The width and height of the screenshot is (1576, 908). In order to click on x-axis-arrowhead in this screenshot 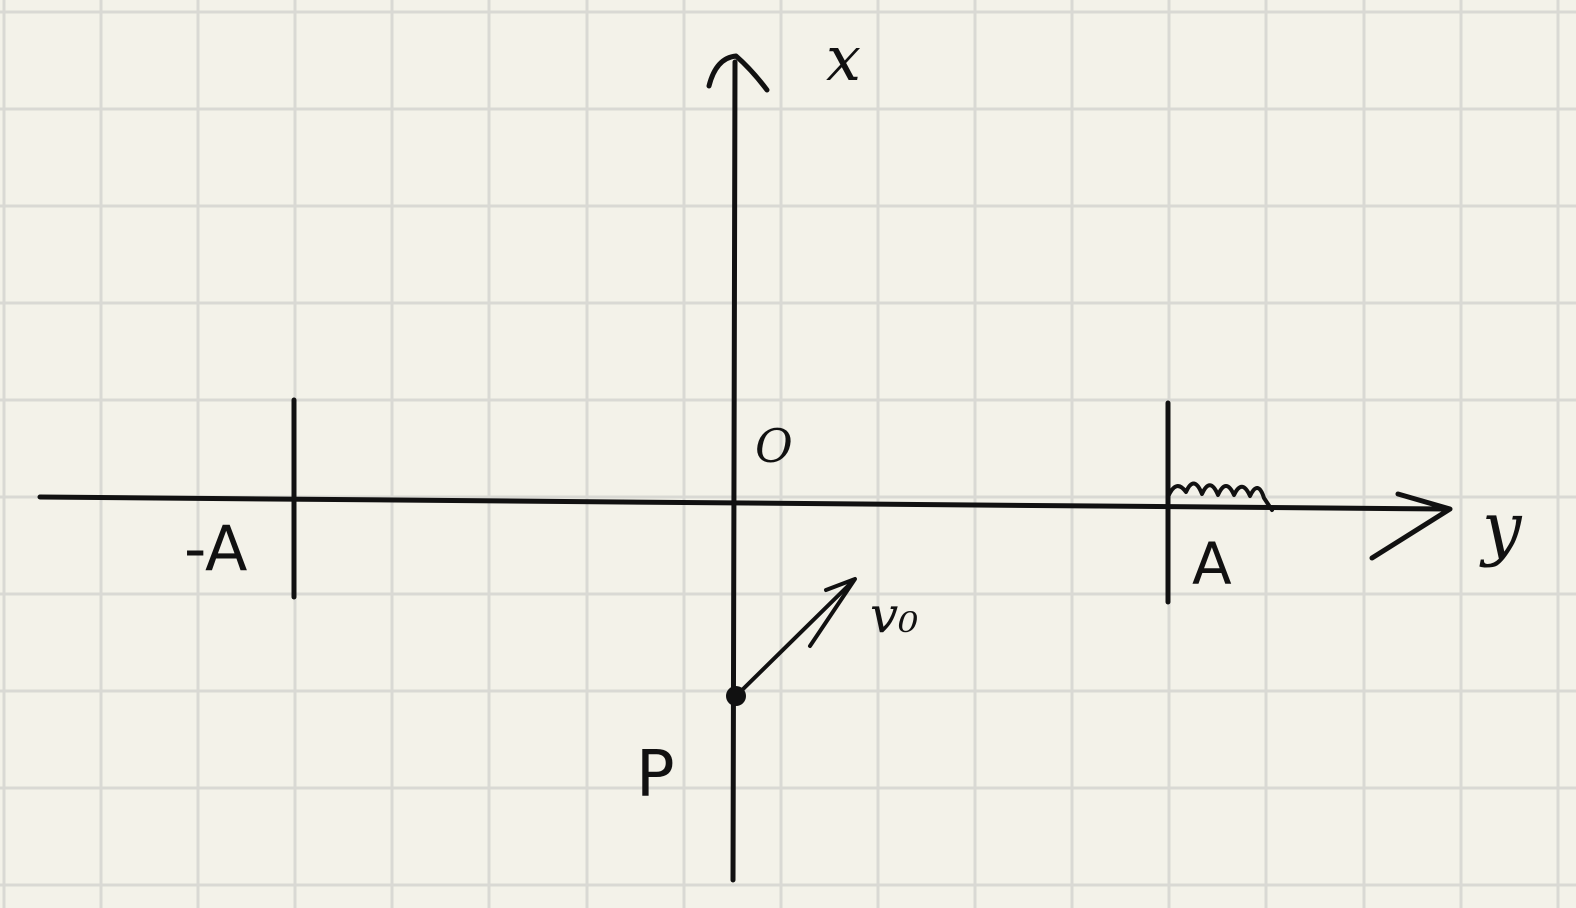, I will do `click(738, 73)`.